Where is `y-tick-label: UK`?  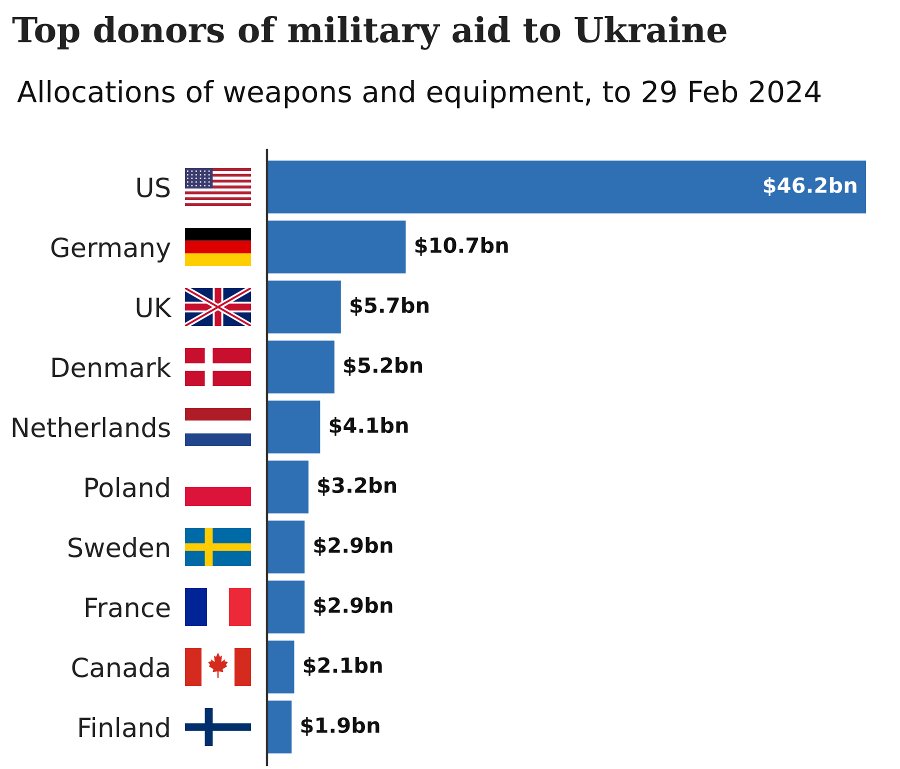 y-tick-label: UK is located at coordinates (154, 308).